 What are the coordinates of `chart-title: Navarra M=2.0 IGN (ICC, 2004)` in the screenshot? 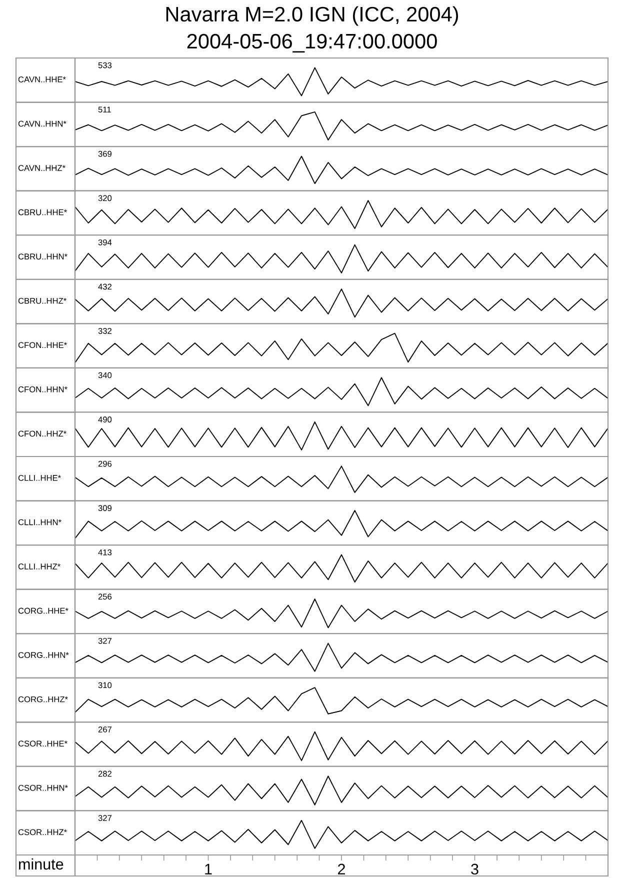 It's located at (312, 16).